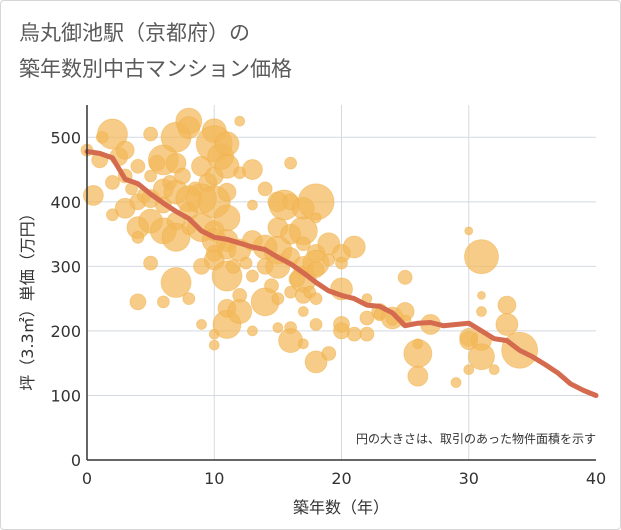 The width and height of the screenshot is (621, 530). Describe the element at coordinates (476, 438) in the screenshot. I see `size-note: 円の大きさは、取引のあった物件面積を示す` at that location.